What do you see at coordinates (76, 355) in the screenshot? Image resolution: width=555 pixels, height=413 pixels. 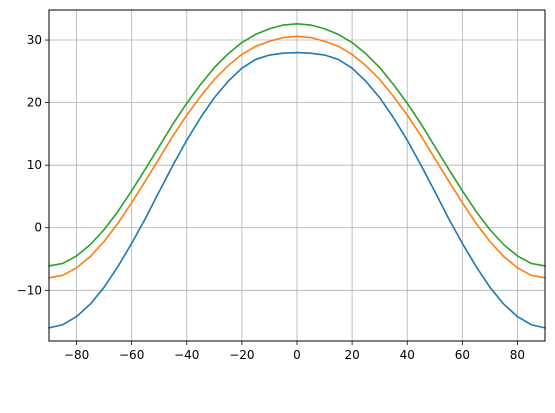 I see `x-tick-label: −80` at bounding box center [76, 355].